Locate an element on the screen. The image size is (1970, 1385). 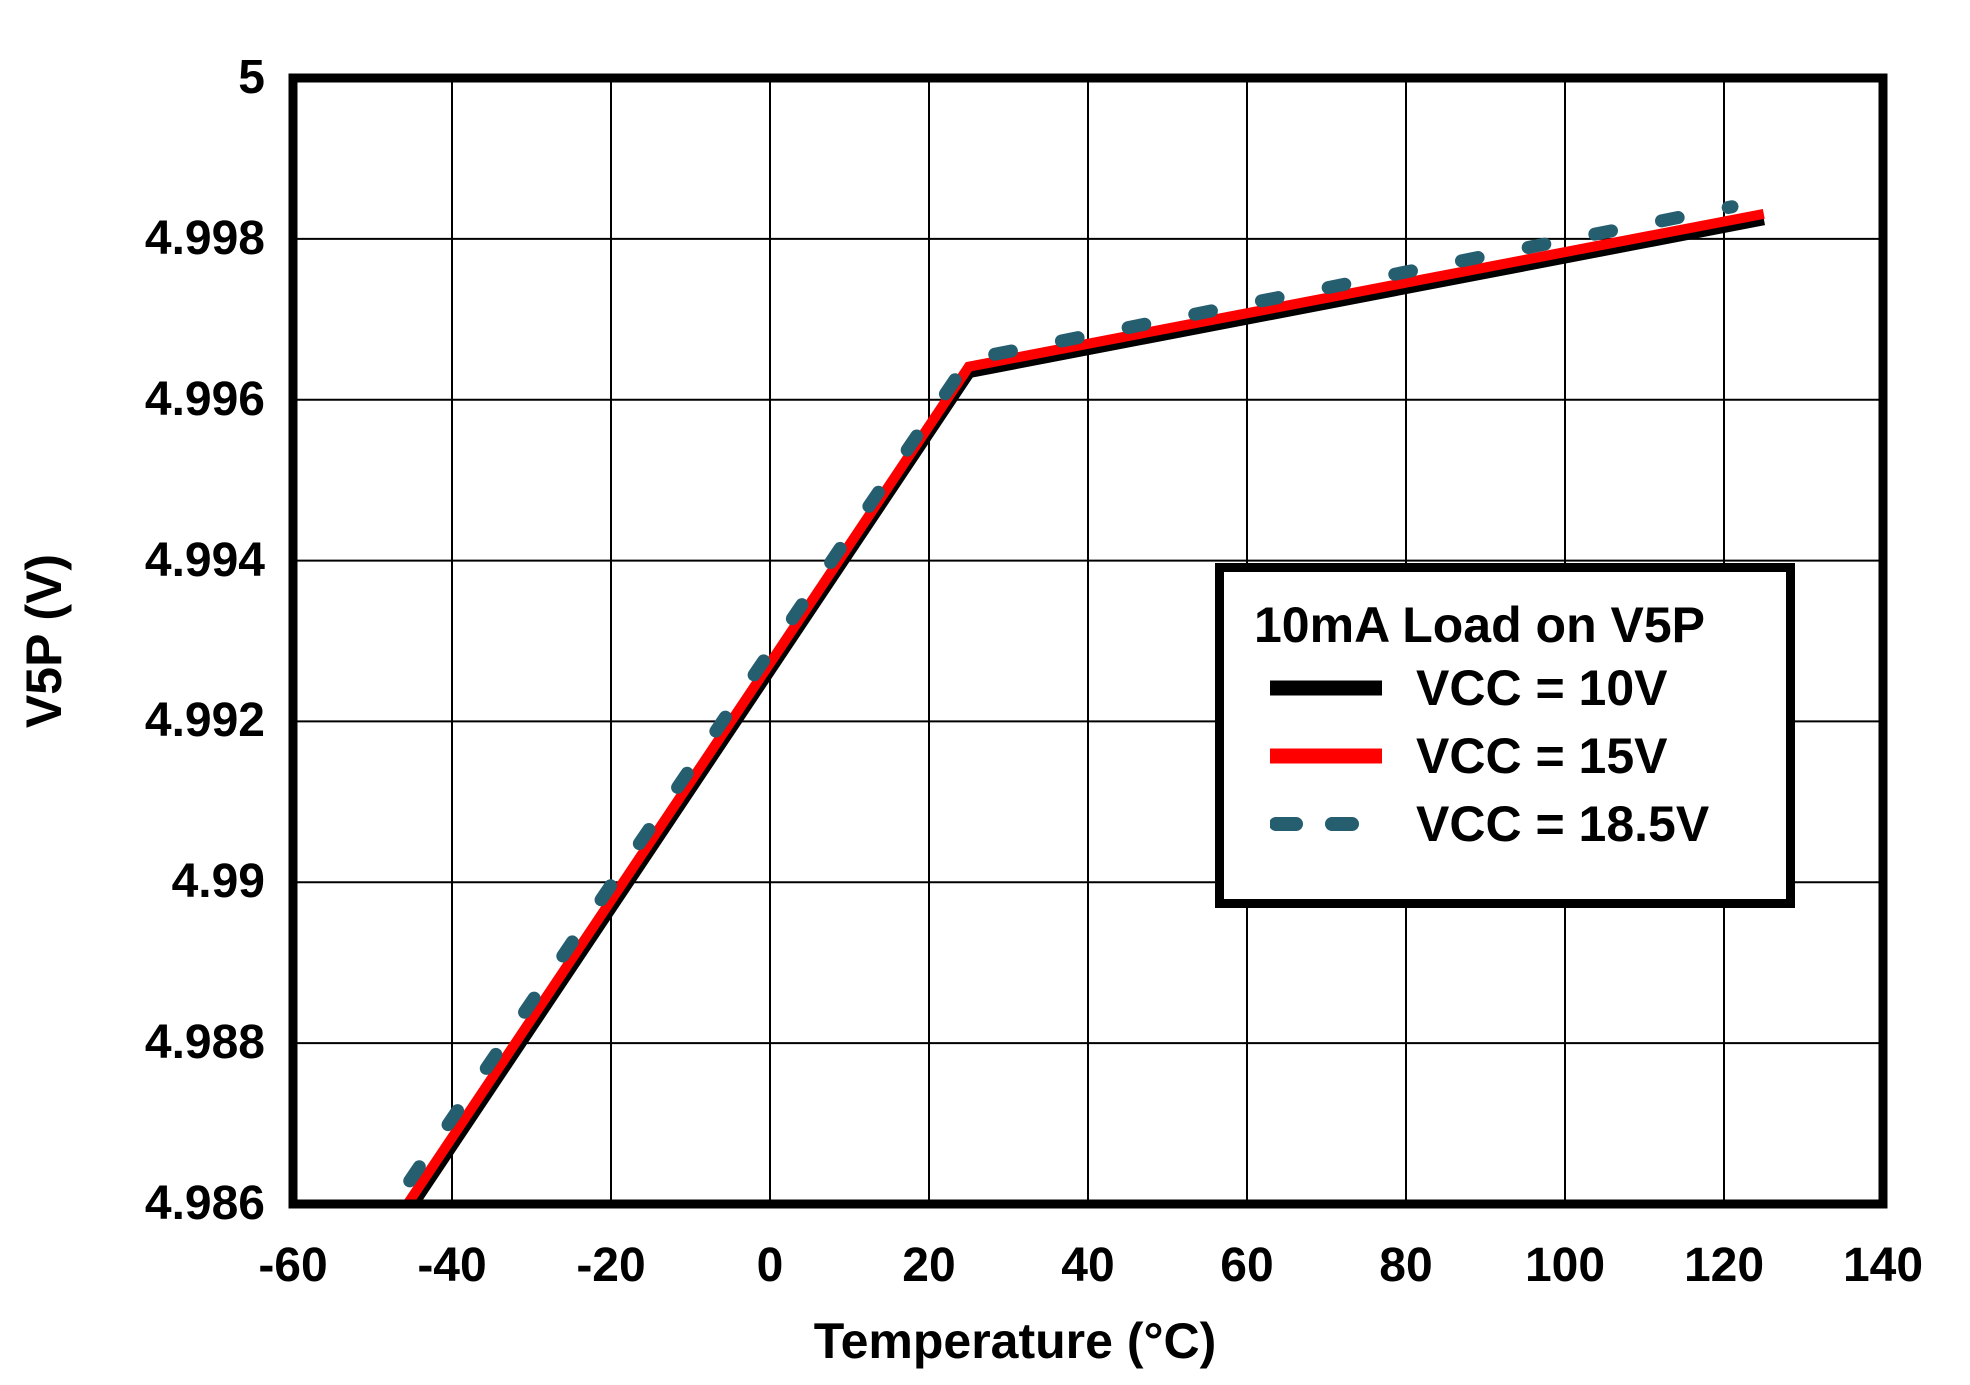
legend-label-vcc-15v: VCC = 15V is located at coordinates (1542, 756).